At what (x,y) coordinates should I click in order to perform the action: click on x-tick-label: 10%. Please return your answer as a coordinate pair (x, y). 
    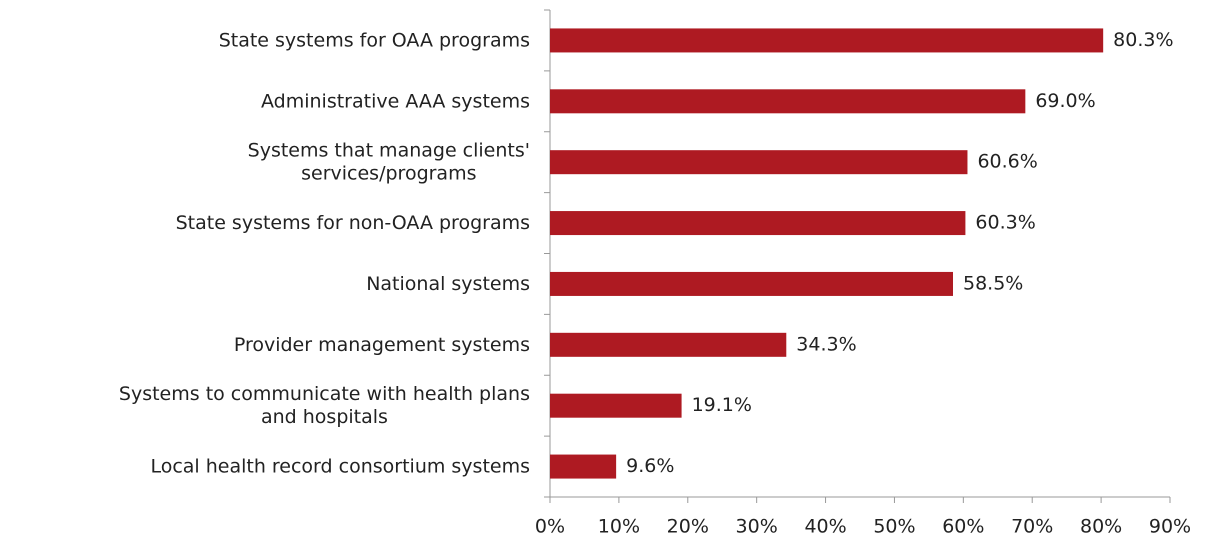
    Looking at the image, I should click on (619, 527).